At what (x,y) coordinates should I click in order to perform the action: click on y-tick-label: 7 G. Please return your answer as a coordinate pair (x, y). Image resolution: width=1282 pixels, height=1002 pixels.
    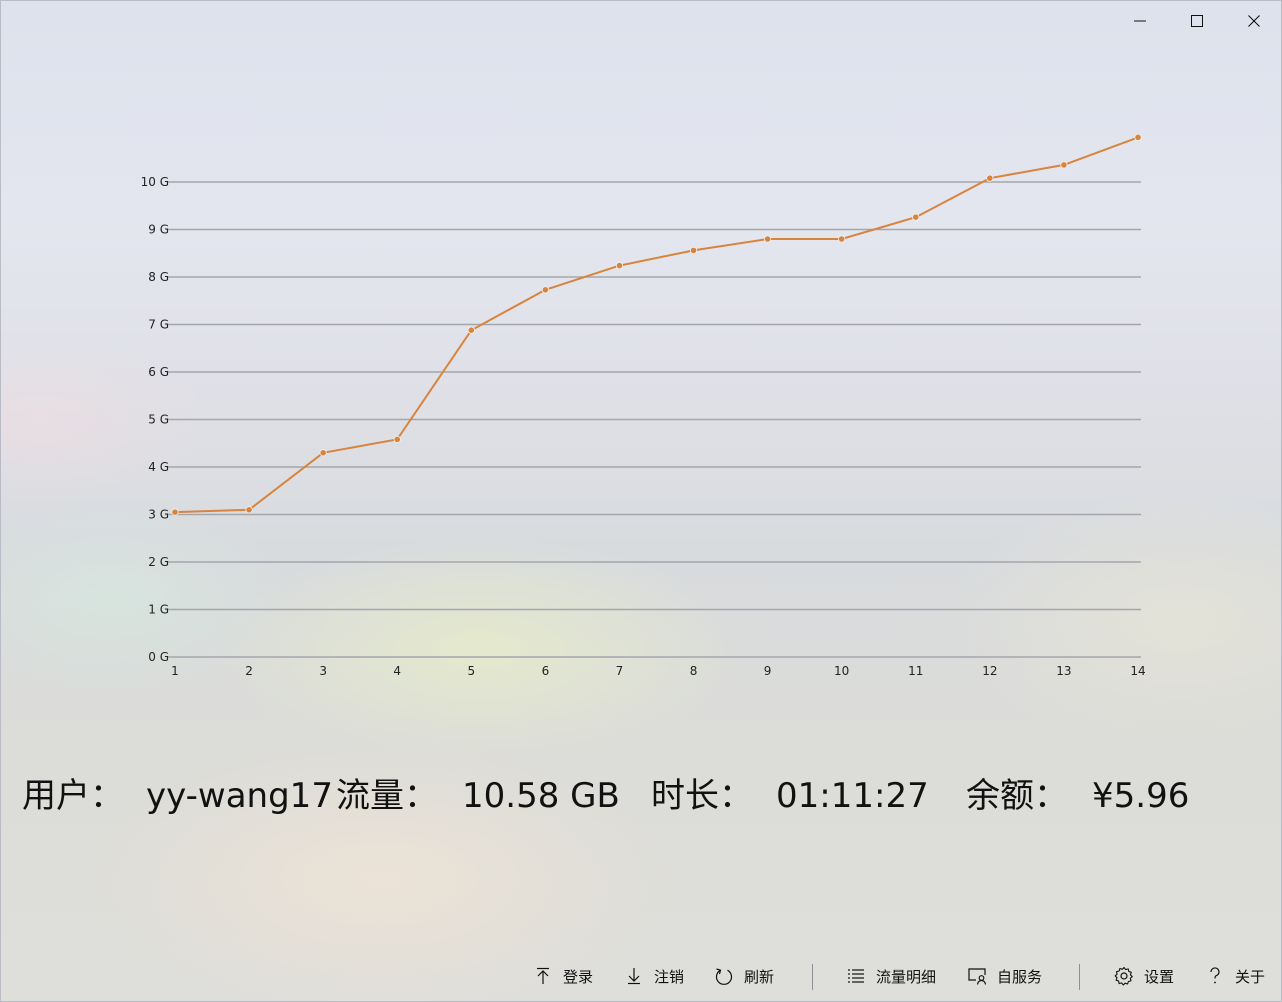
    Looking at the image, I should click on (158, 325).